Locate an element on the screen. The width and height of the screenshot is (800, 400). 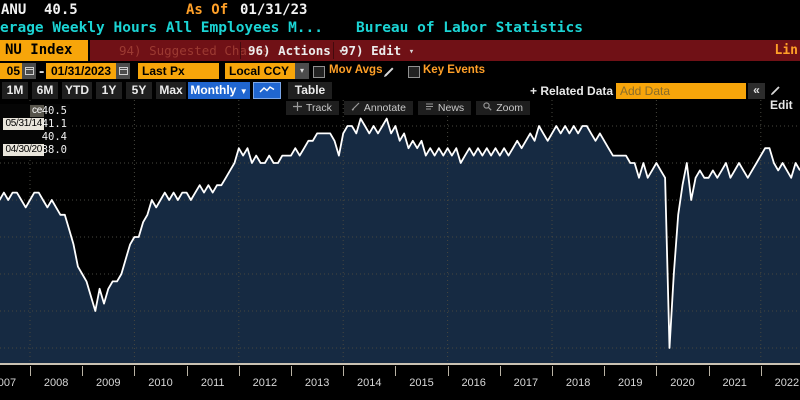
legend-last-price: ce 40.5 is located at coordinates (35, 111).